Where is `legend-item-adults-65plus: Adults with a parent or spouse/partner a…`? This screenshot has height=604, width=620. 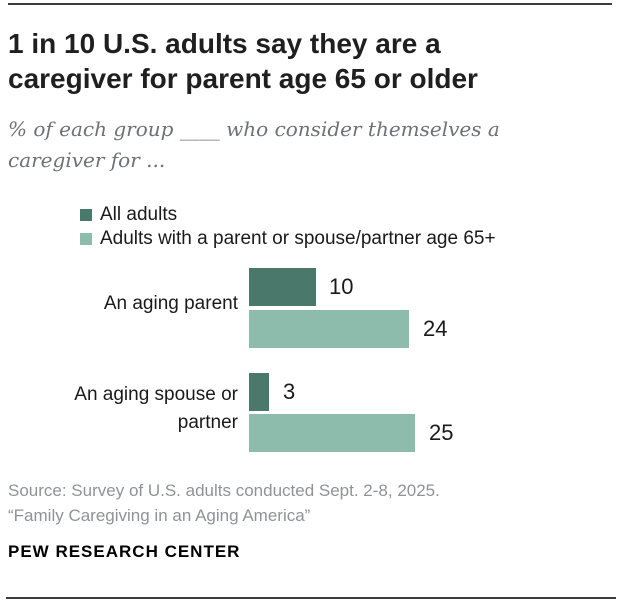
legend-item-adults-65plus: Adults with a parent or spouse/partner a… is located at coordinates (288, 239).